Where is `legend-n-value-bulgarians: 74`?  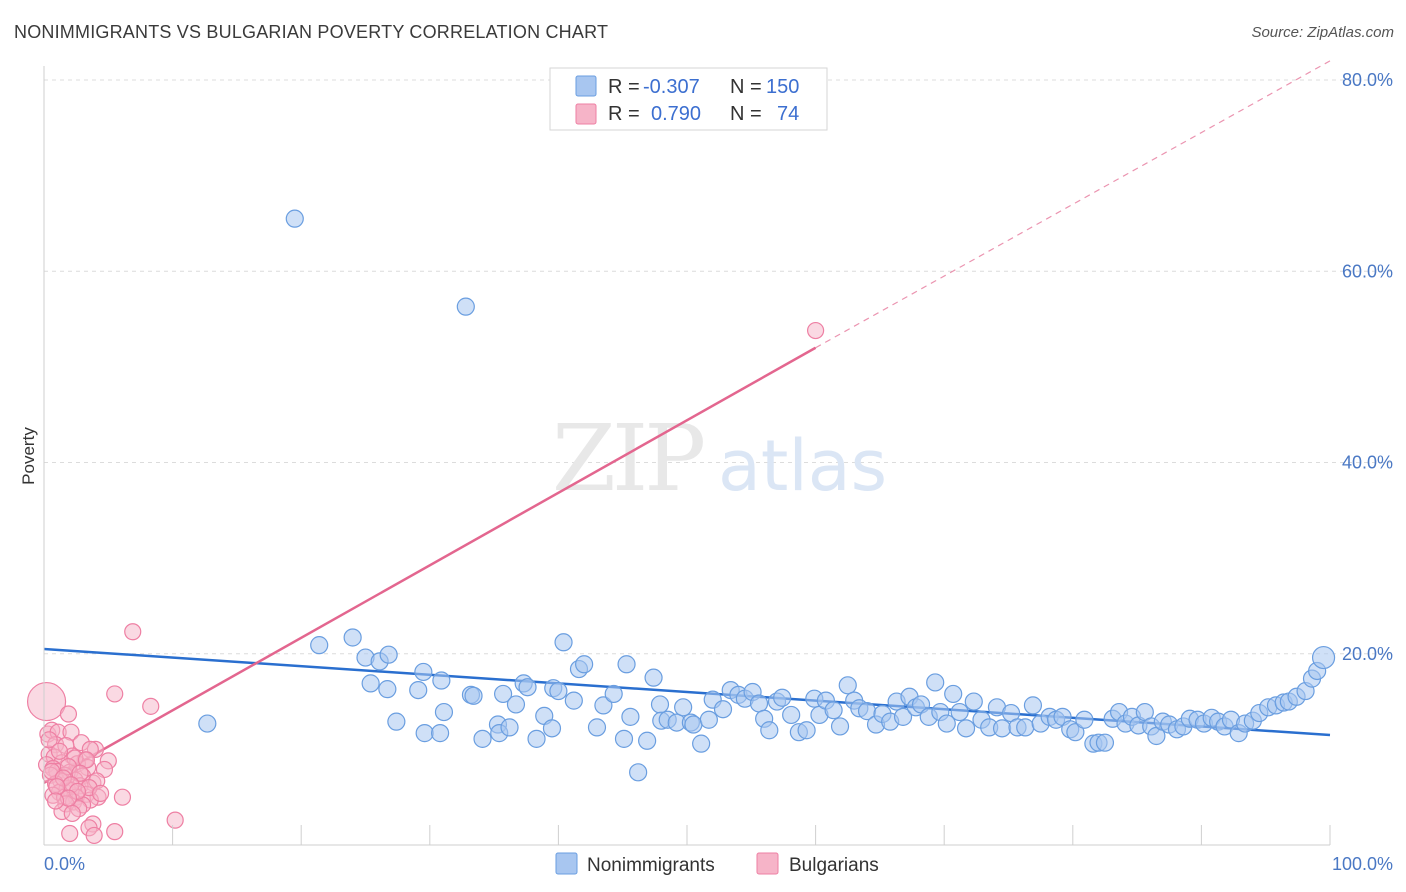
legend-n-value-bulgarians: 74 is located at coordinates (788, 114).